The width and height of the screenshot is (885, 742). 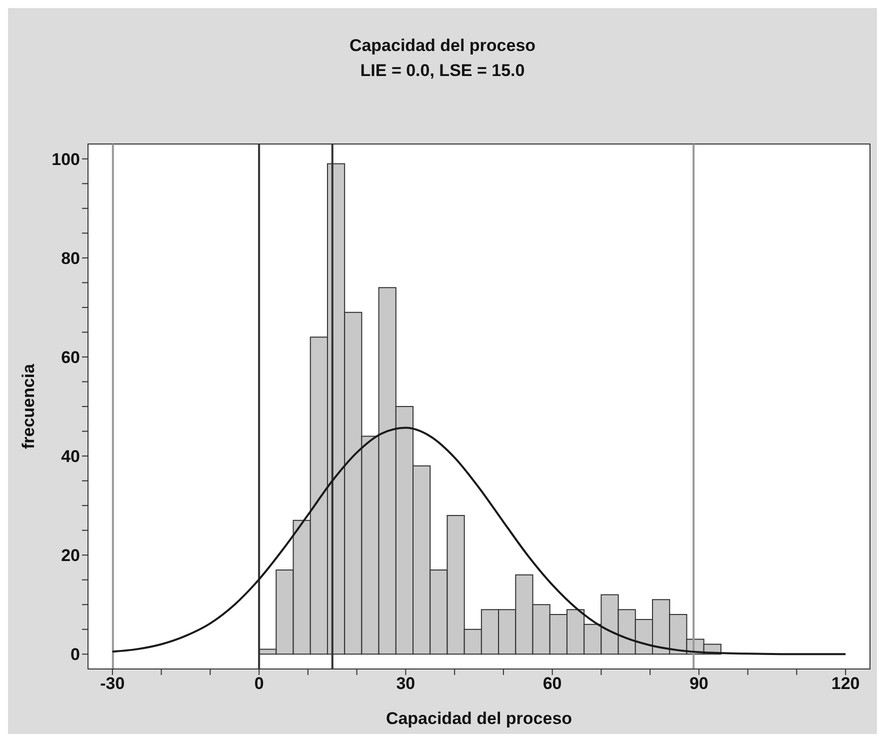 What do you see at coordinates (259, 684) in the screenshot?
I see `x-tick-label: 0` at bounding box center [259, 684].